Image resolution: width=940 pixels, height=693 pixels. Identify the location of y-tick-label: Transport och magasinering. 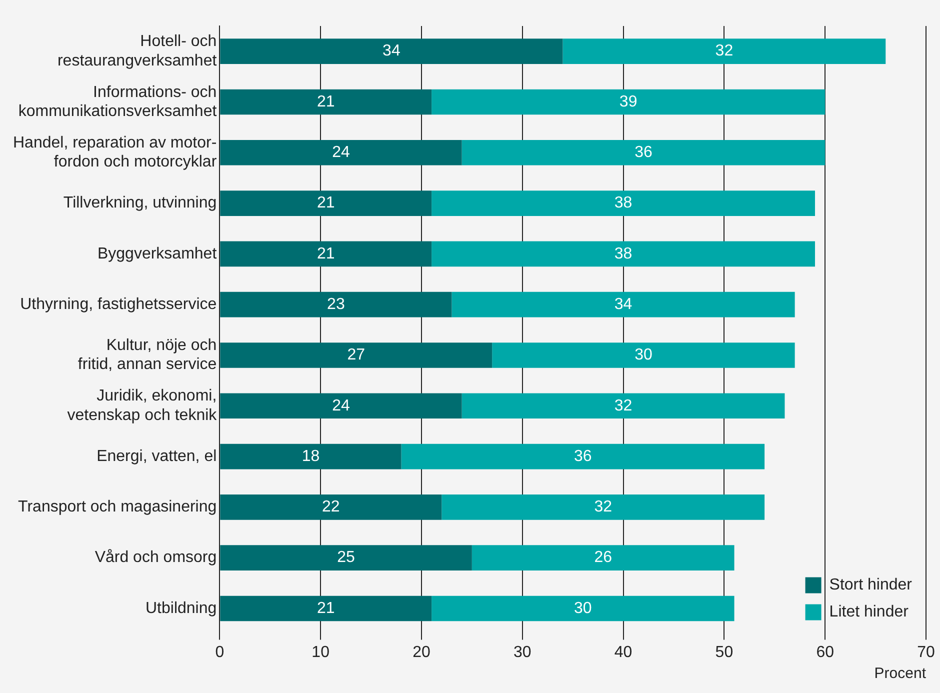
(117, 507).